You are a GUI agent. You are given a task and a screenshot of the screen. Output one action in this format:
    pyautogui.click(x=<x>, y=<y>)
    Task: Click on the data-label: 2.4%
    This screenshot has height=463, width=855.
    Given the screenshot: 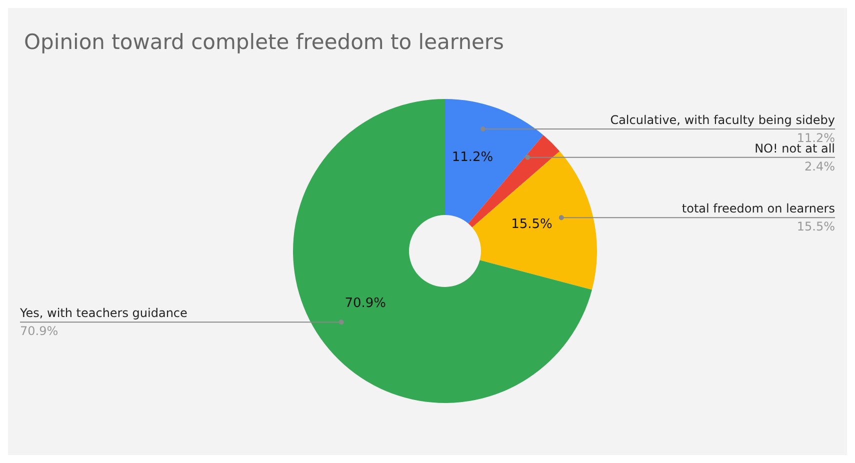 What is the action you would take?
    pyautogui.click(x=819, y=166)
    